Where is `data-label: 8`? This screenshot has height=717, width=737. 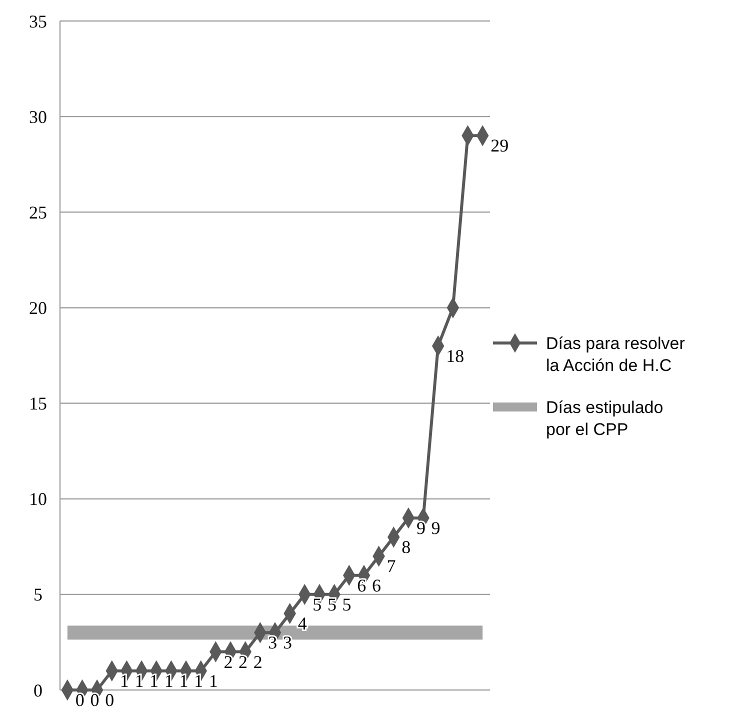
data-label: 8 is located at coordinates (406, 547).